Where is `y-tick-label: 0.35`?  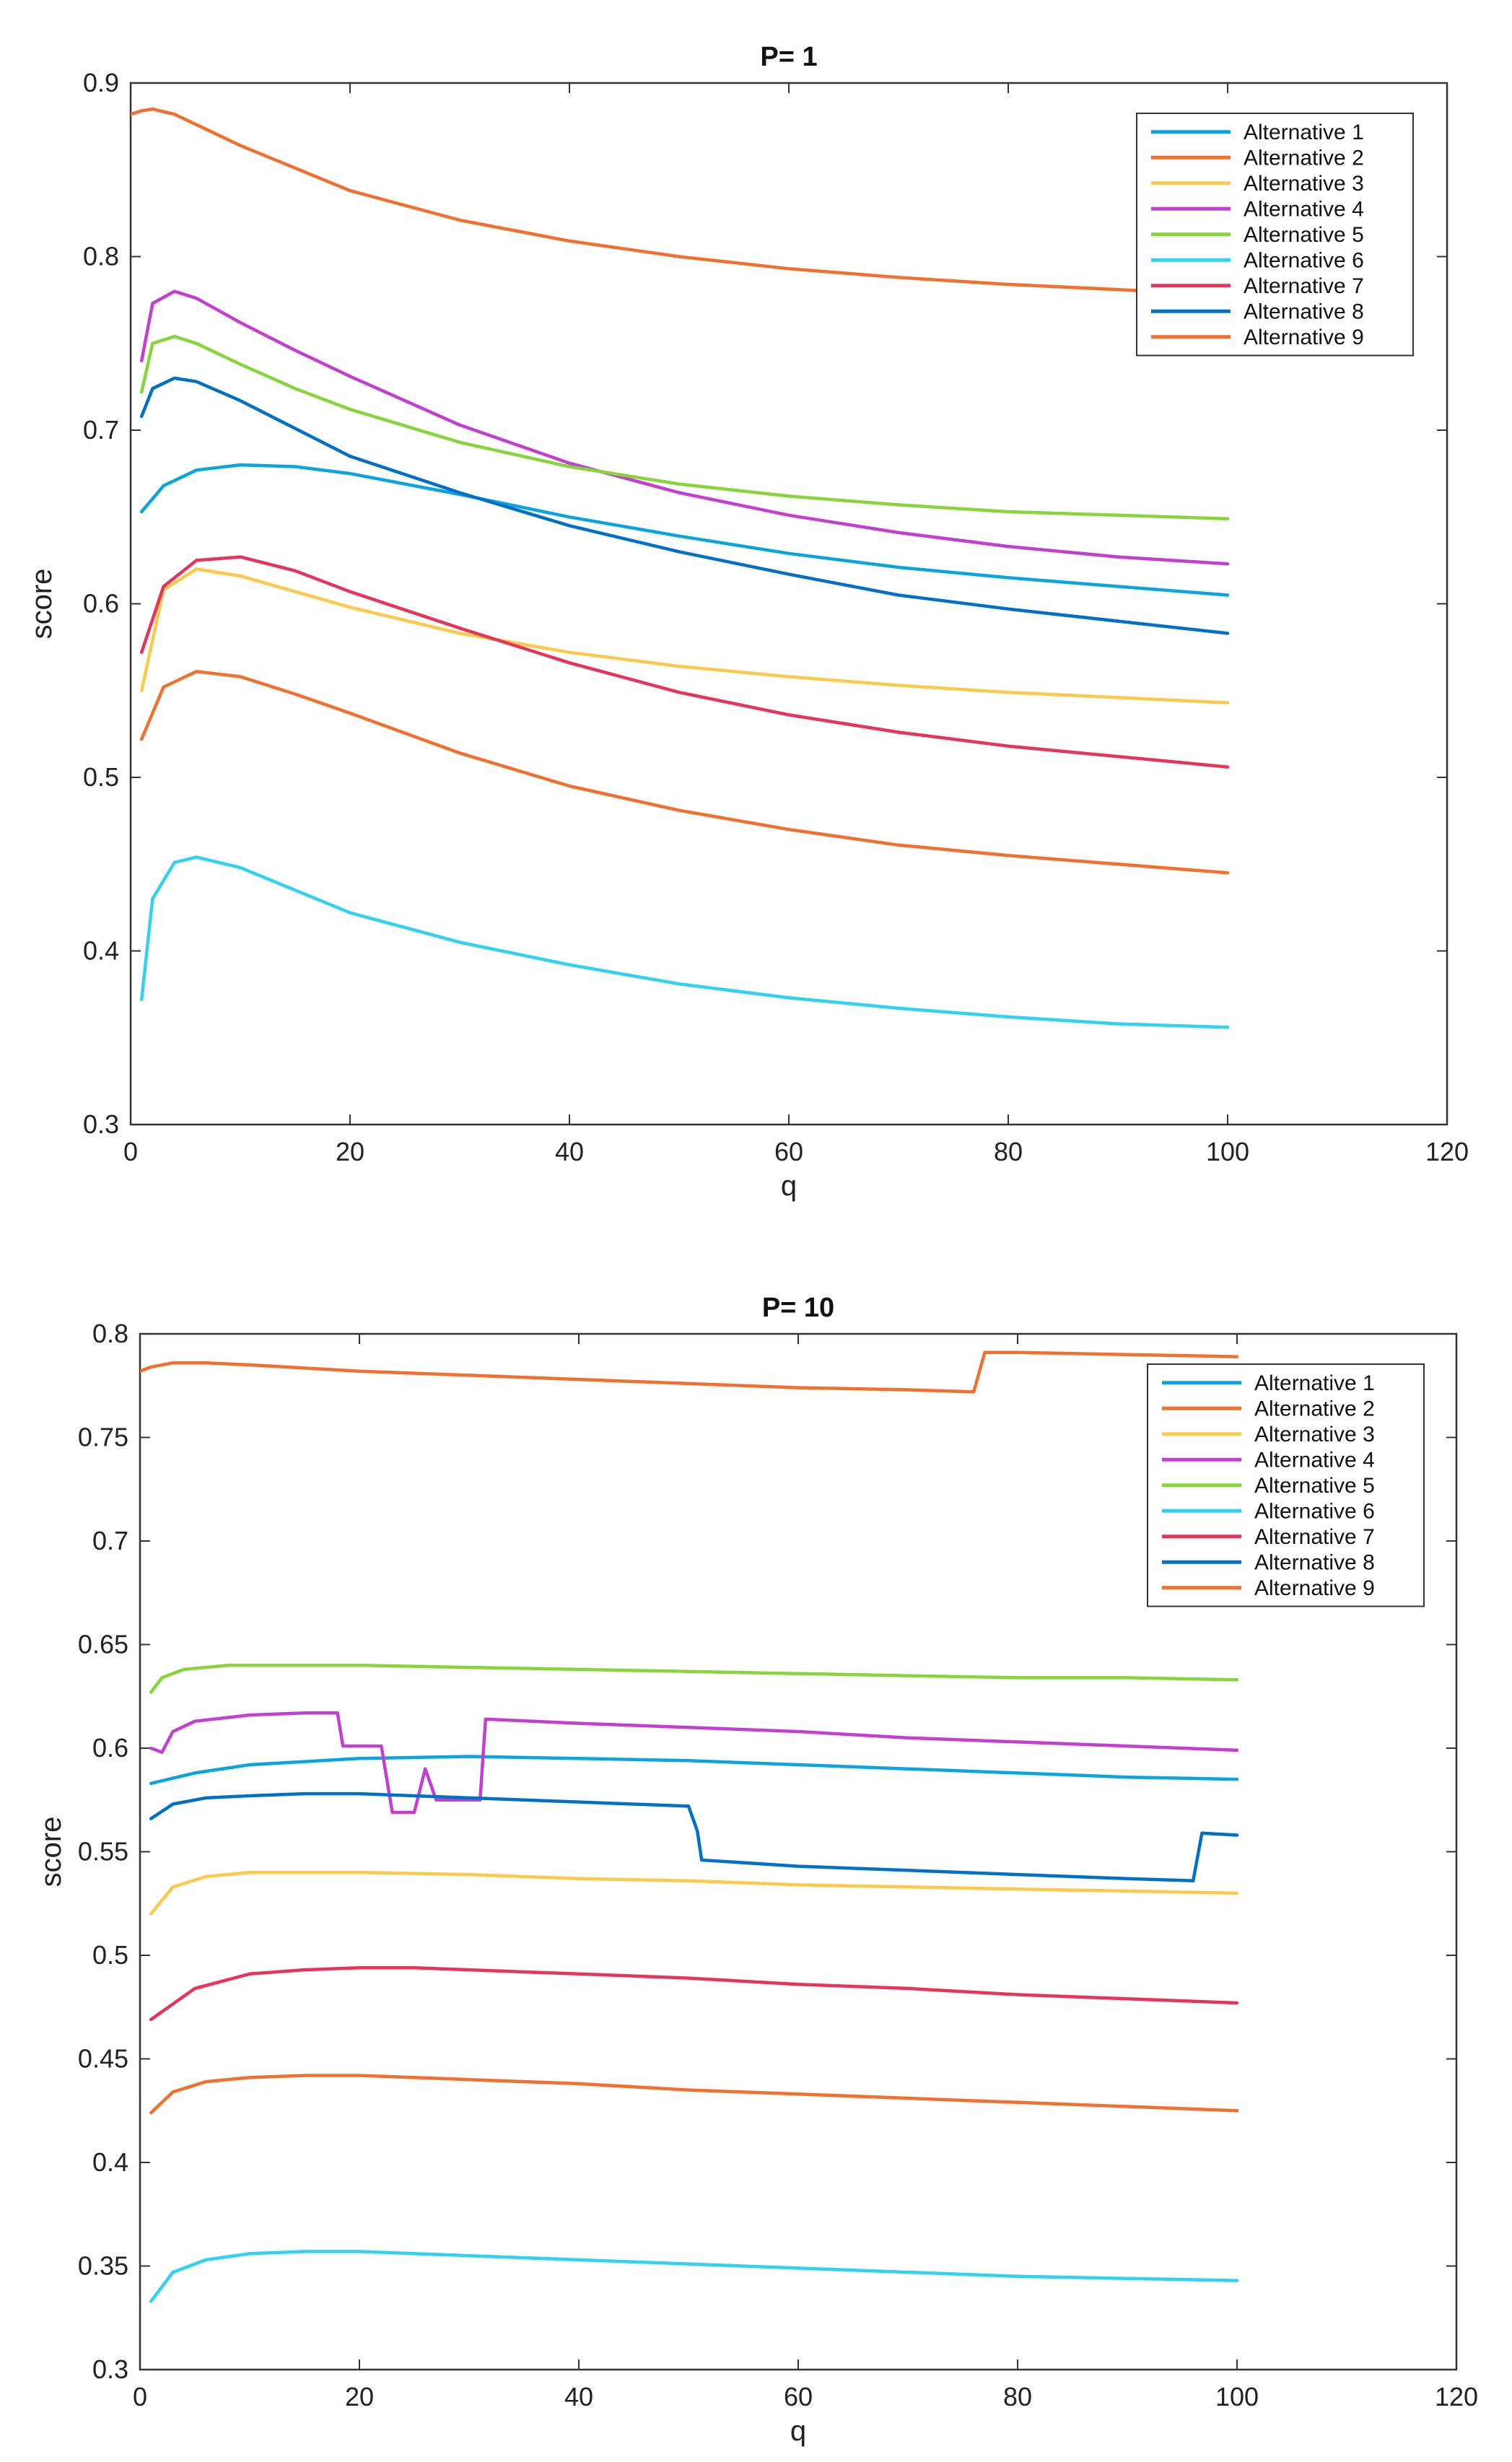
y-tick-label: 0.35 is located at coordinates (103, 2266).